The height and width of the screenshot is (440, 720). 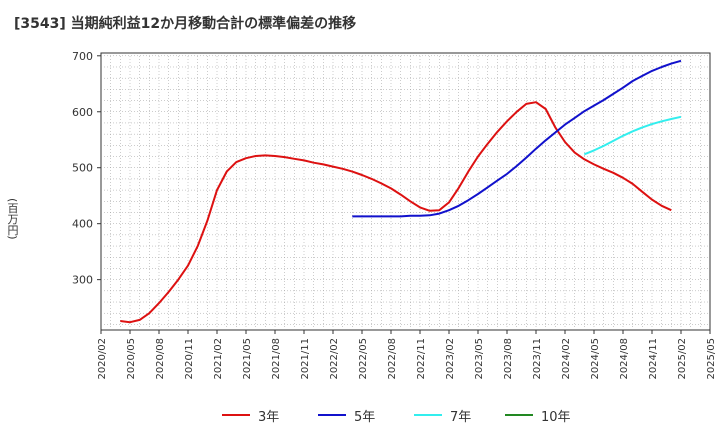 I want to click on x-tick-label: 2020/02, so click(x=102, y=359).